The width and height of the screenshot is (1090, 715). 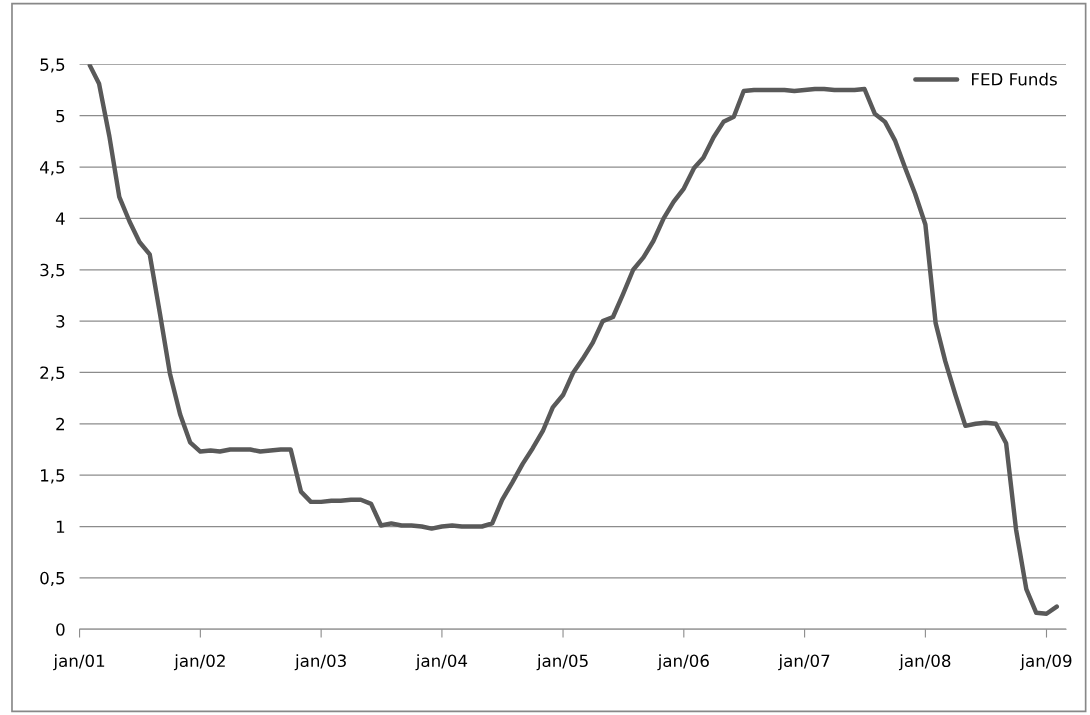 I want to click on y-tick-label: 4, so click(x=60, y=218).